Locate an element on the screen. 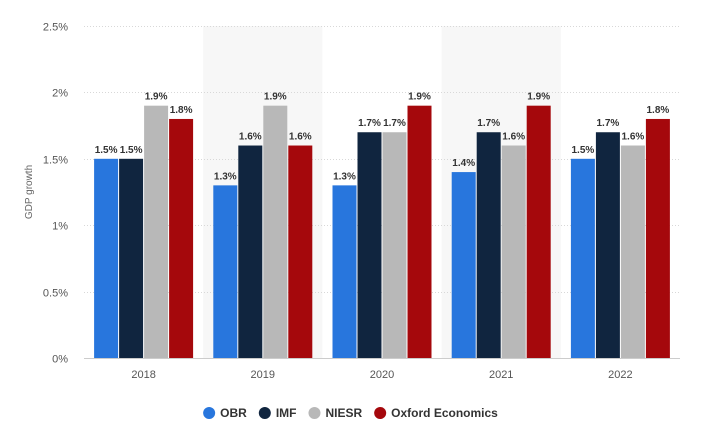 The height and width of the screenshot is (441, 701). legend-label: IMF is located at coordinates (286, 413).